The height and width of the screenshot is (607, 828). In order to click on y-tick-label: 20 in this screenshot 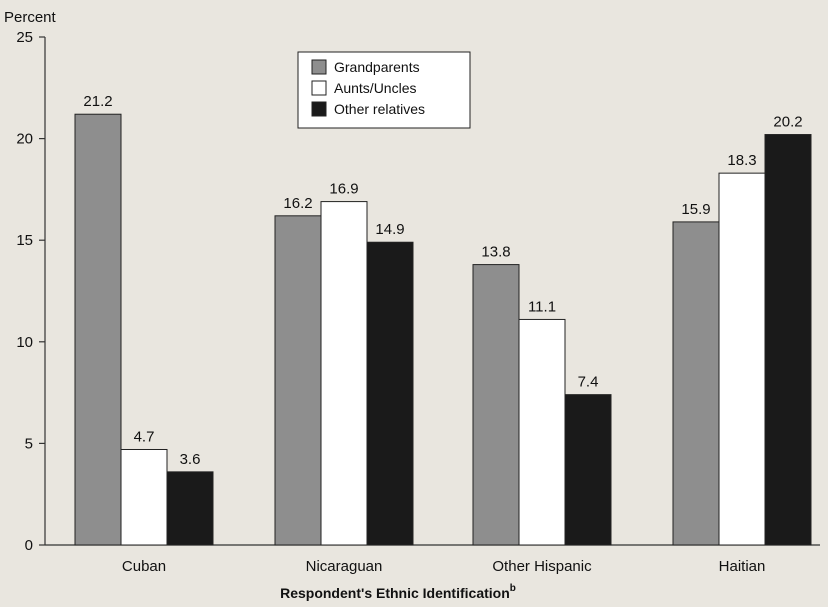, I will do `click(24, 139)`.